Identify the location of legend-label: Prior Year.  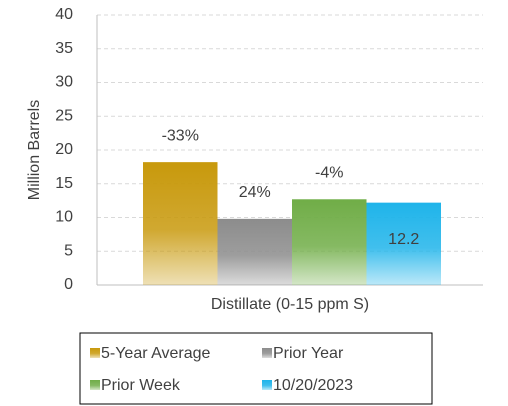
(308, 353).